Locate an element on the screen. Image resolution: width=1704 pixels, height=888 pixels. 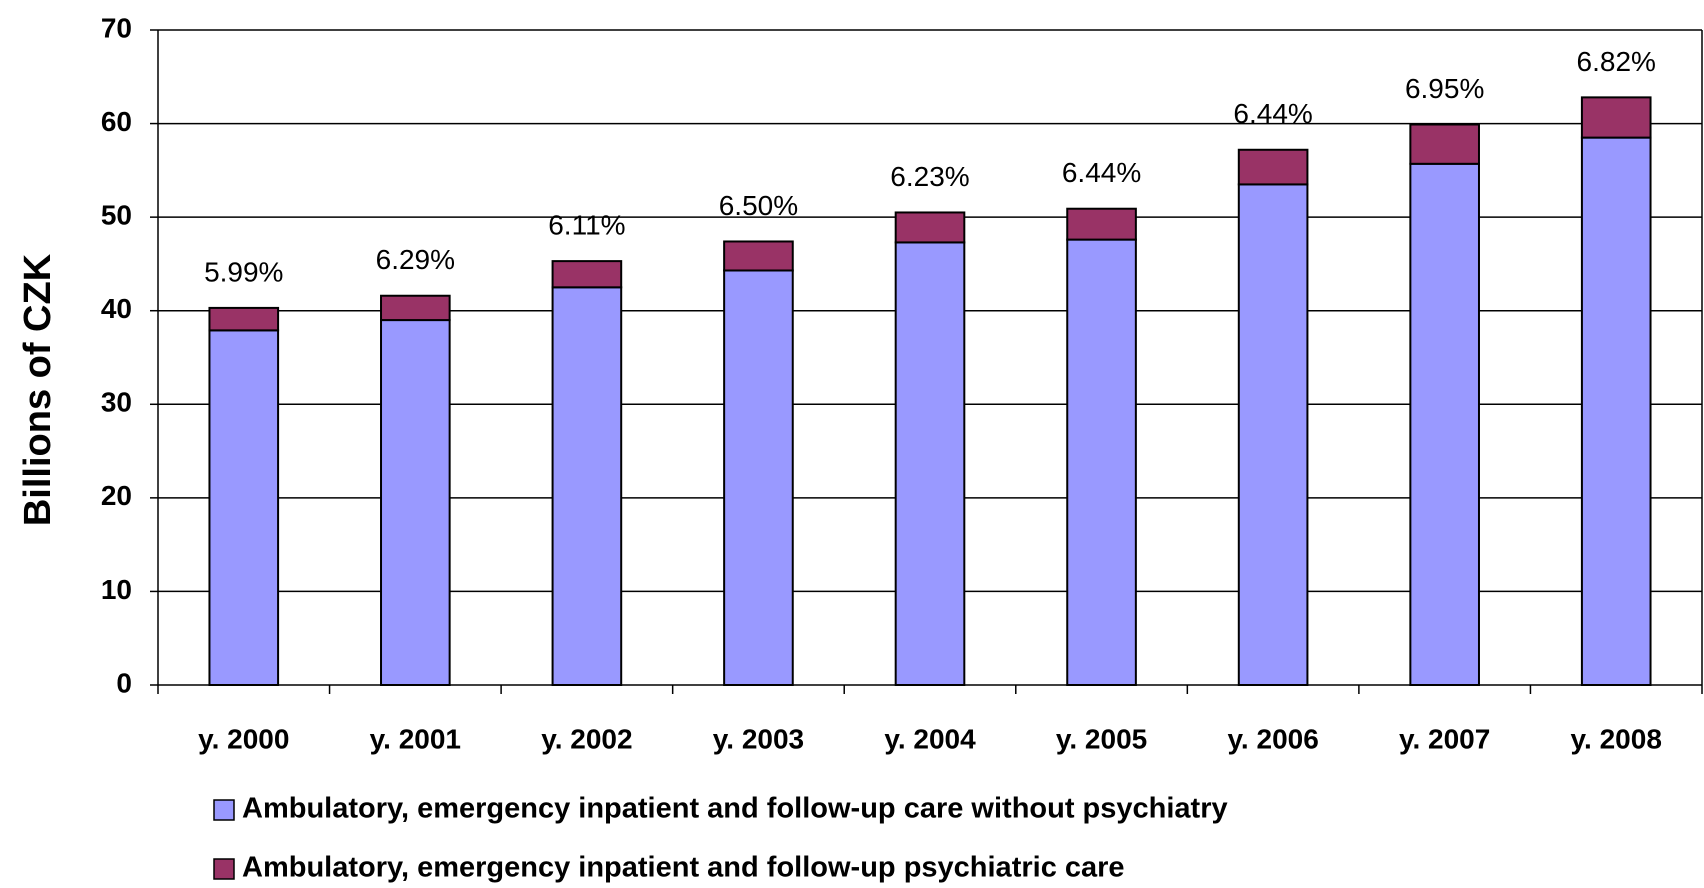
bar-annotation: 6.95% is located at coordinates (1444, 88).